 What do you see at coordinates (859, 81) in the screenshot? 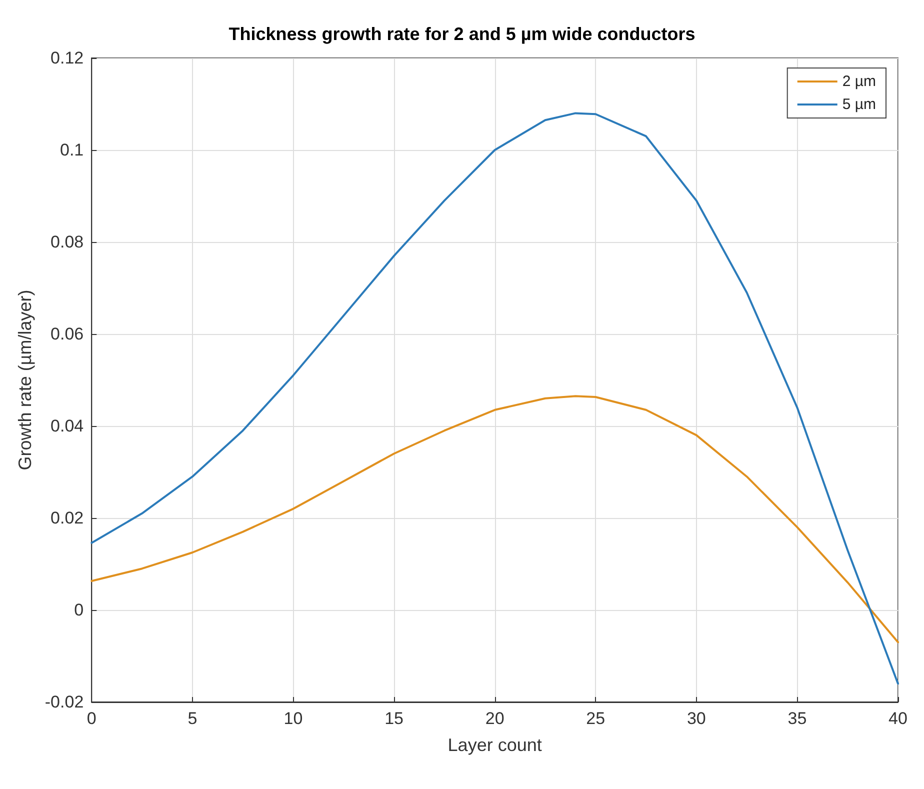
I see `legend-label: 2 µm` at bounding box center [859, 81].